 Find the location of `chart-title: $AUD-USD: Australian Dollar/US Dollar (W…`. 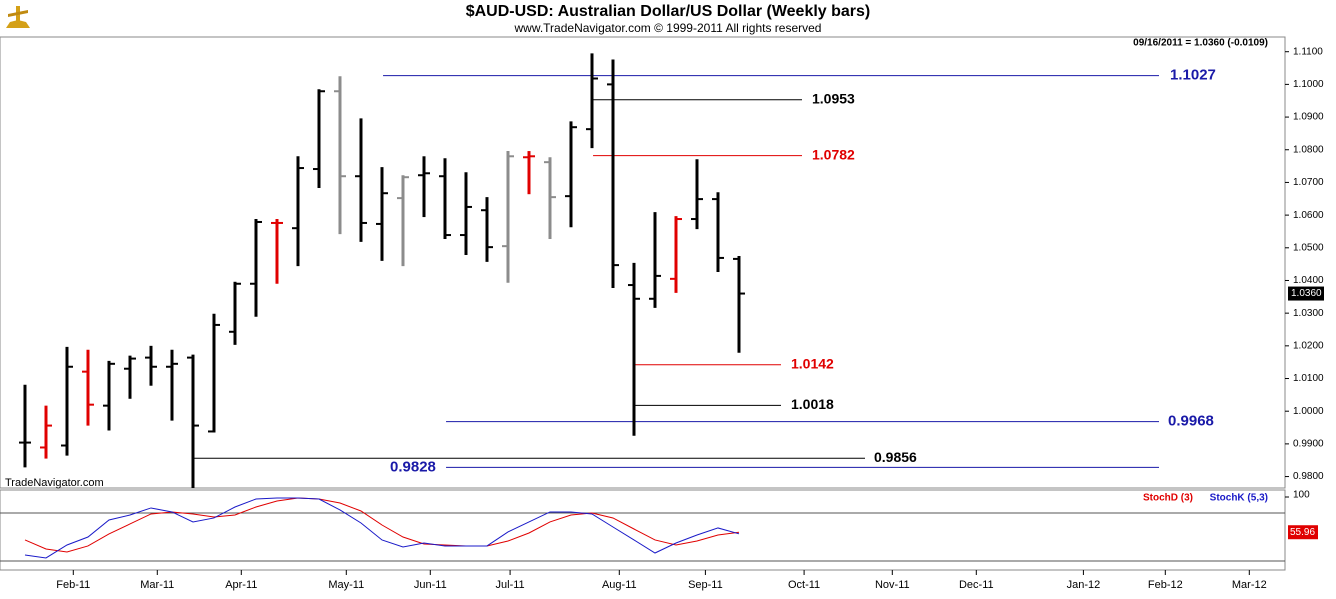

chart-title: $AUD-USD: Australian Dollar/US Dollar (W… is located at coordinates (668, 11).